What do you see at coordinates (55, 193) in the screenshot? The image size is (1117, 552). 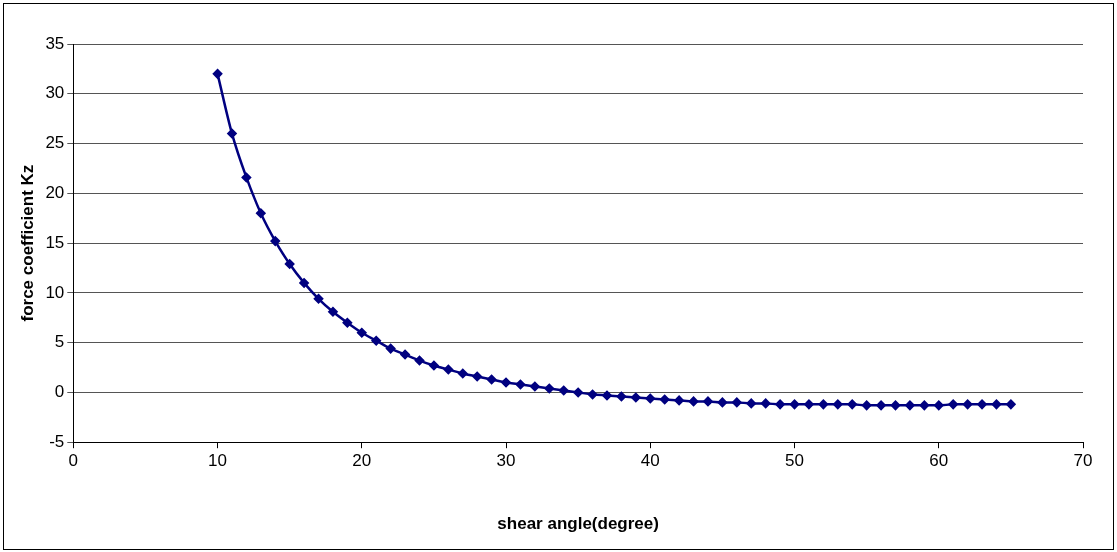 I see `y-tick-label: 20` at bounding box center [55, 193].